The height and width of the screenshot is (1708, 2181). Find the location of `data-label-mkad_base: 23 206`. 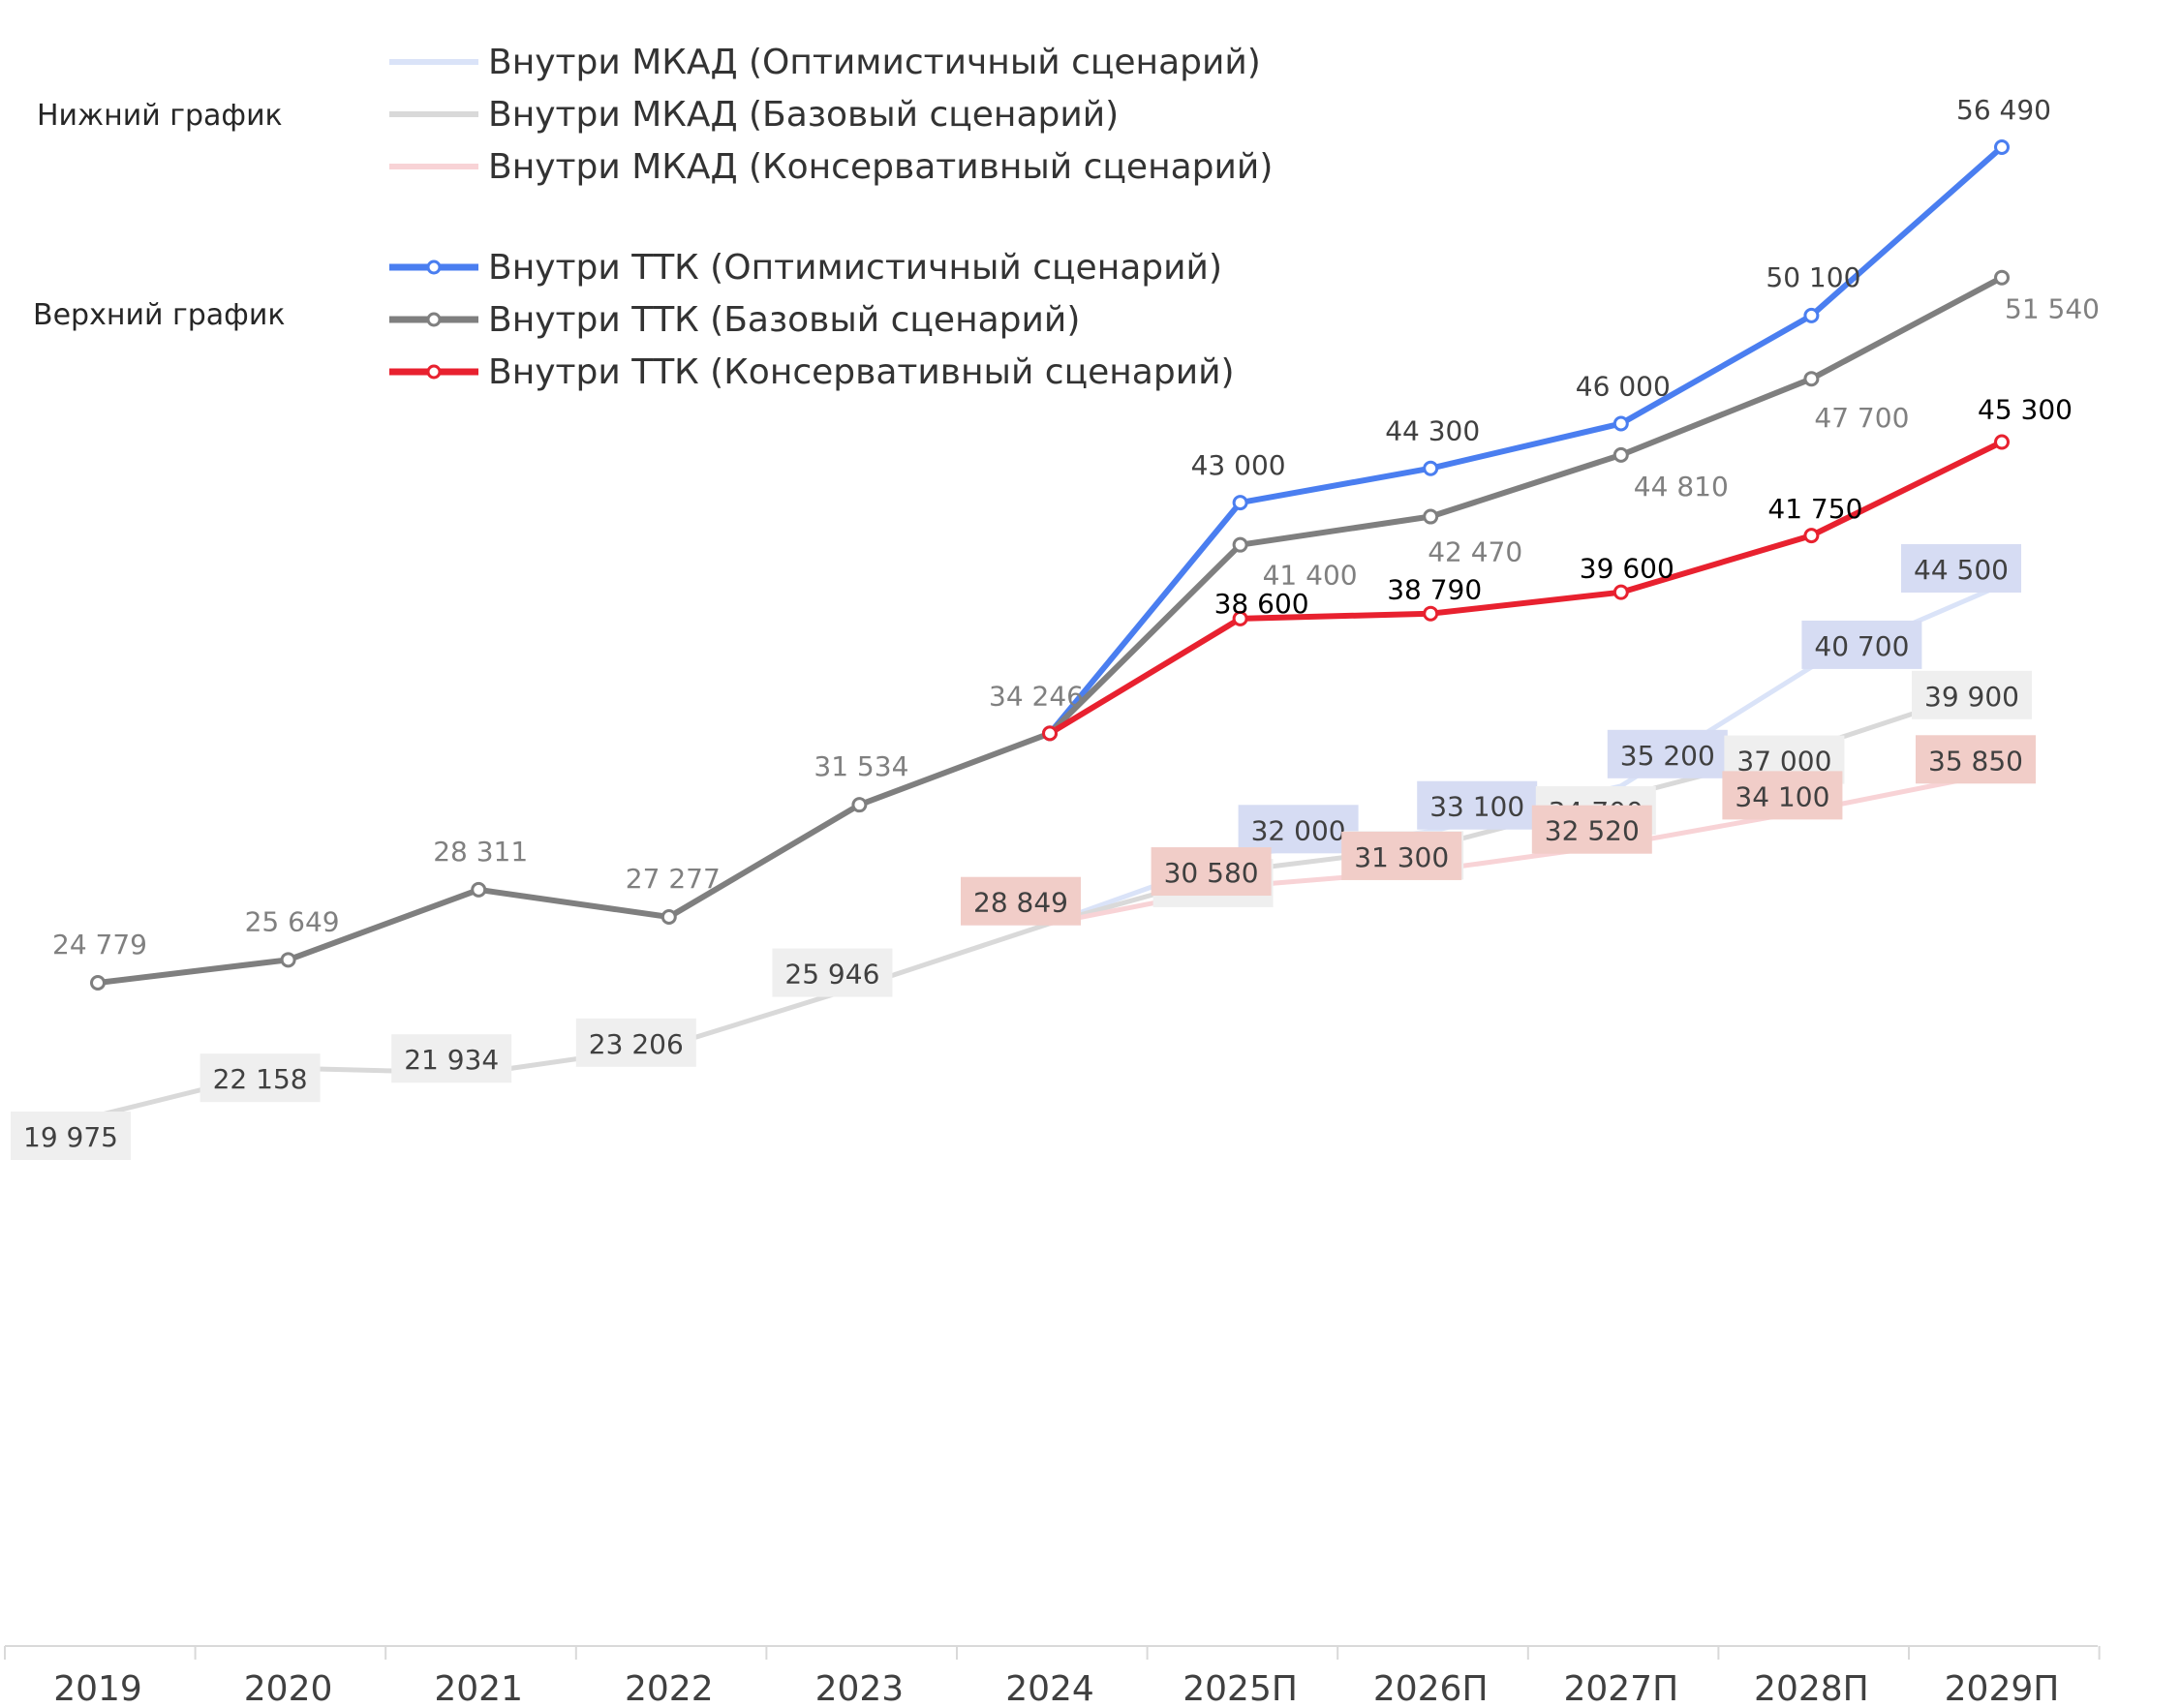

data-label-mkad_base: 23 206 is located at coordinates (636, 1044).